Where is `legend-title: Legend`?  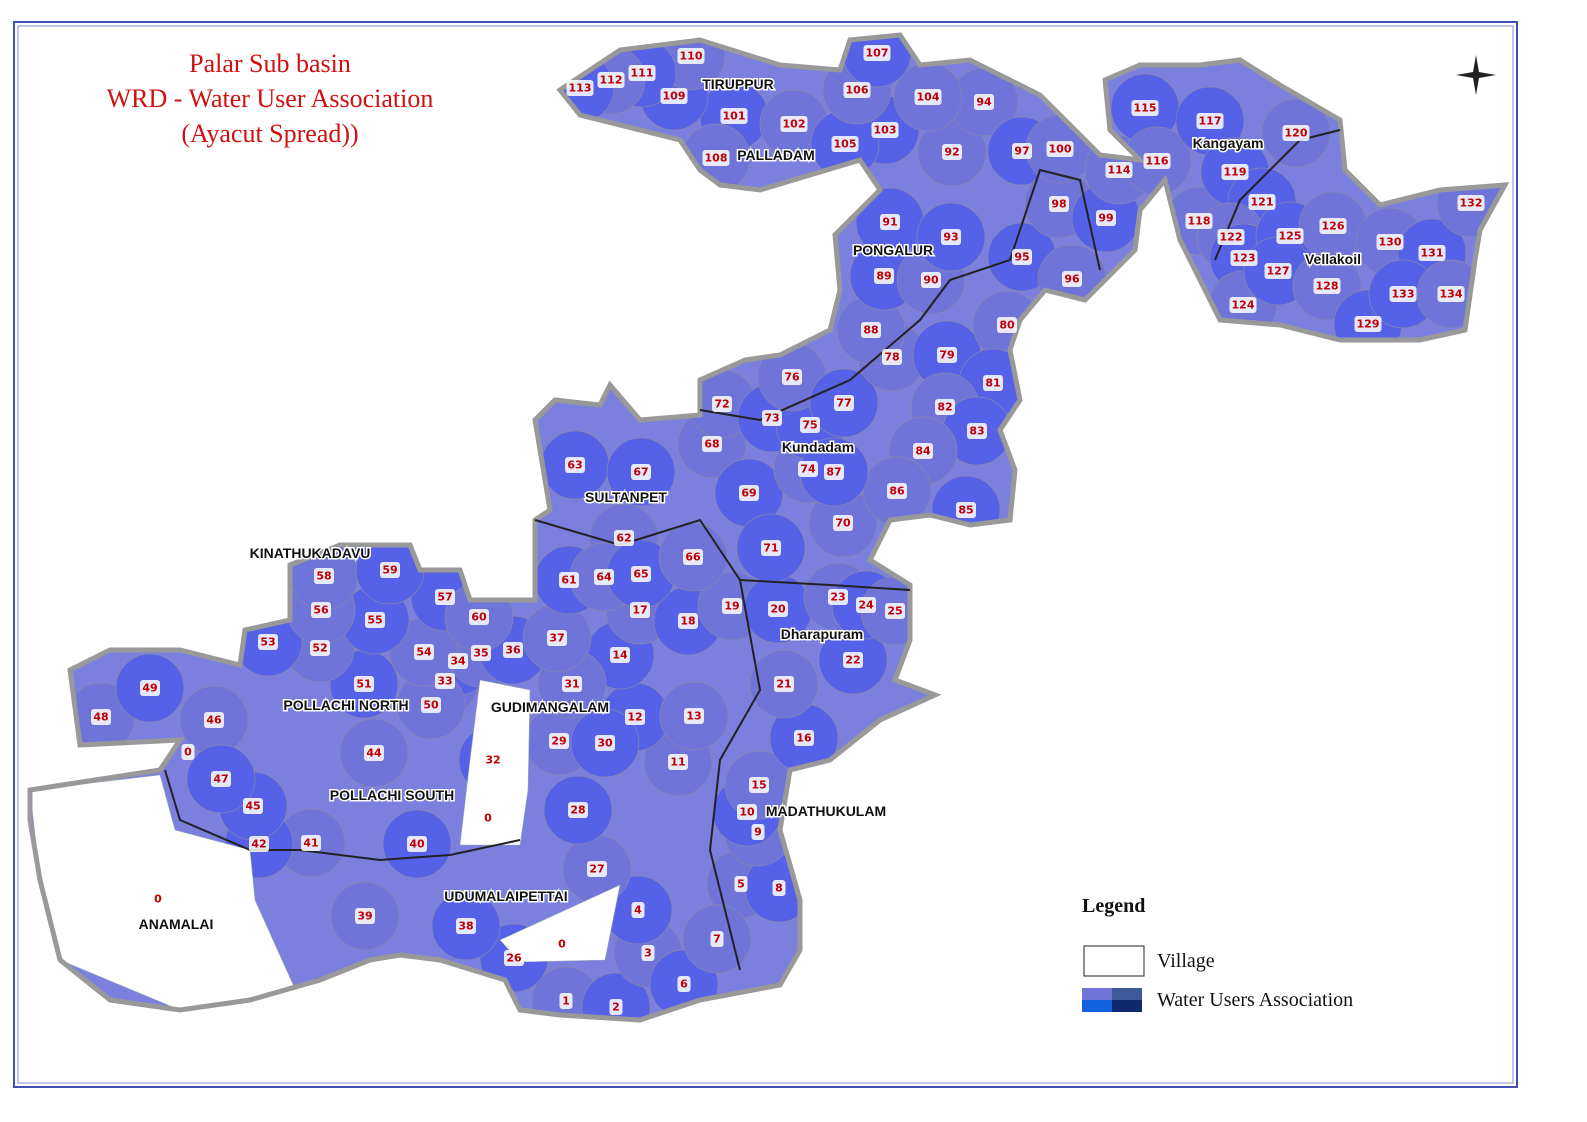
legend-title: Legend is located at coordinates (1113, 906).